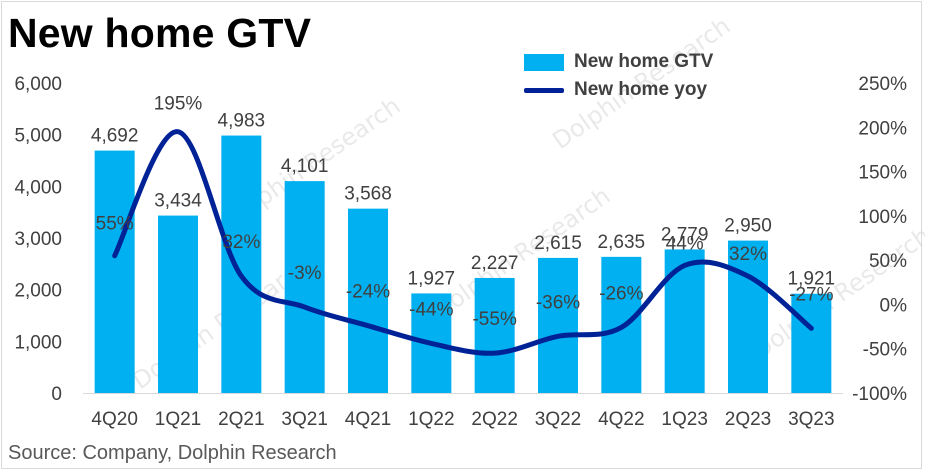  I want to click on line-value-label: -24%, so click(368, 292).